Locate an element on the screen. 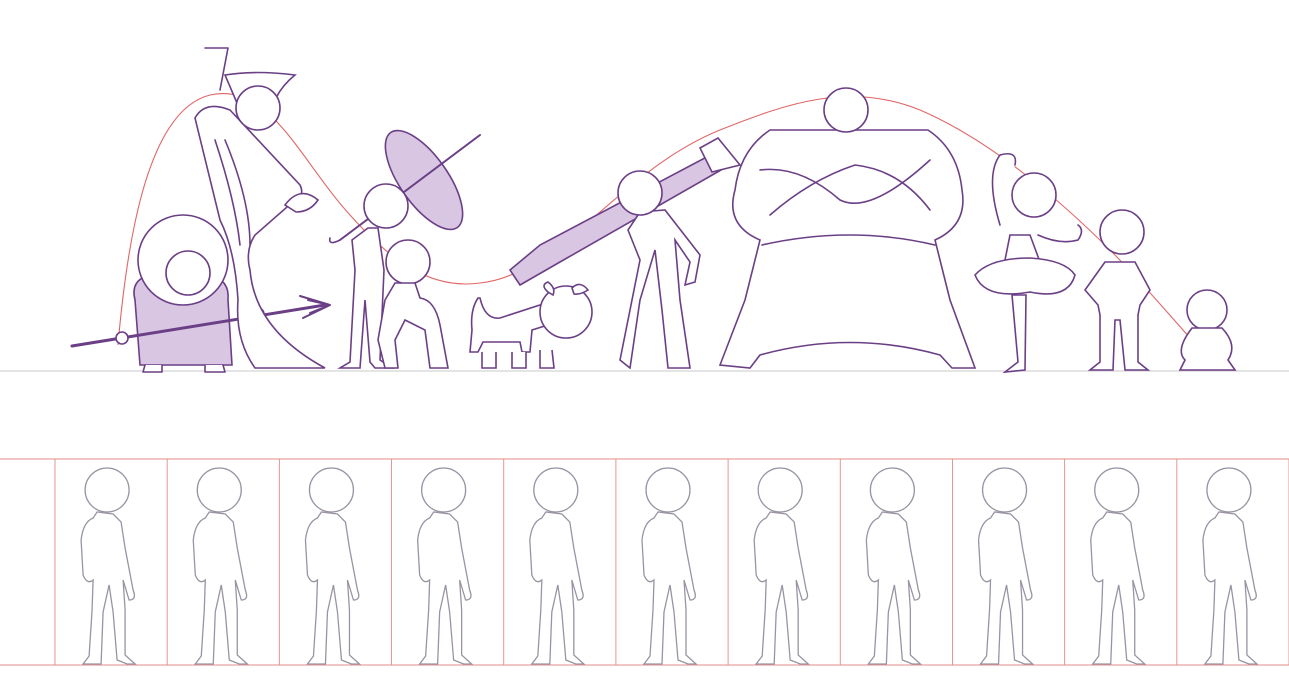 The width and height of the screenshot is (1289, 693). umbrella-hook is located at coordinates (334, 240).